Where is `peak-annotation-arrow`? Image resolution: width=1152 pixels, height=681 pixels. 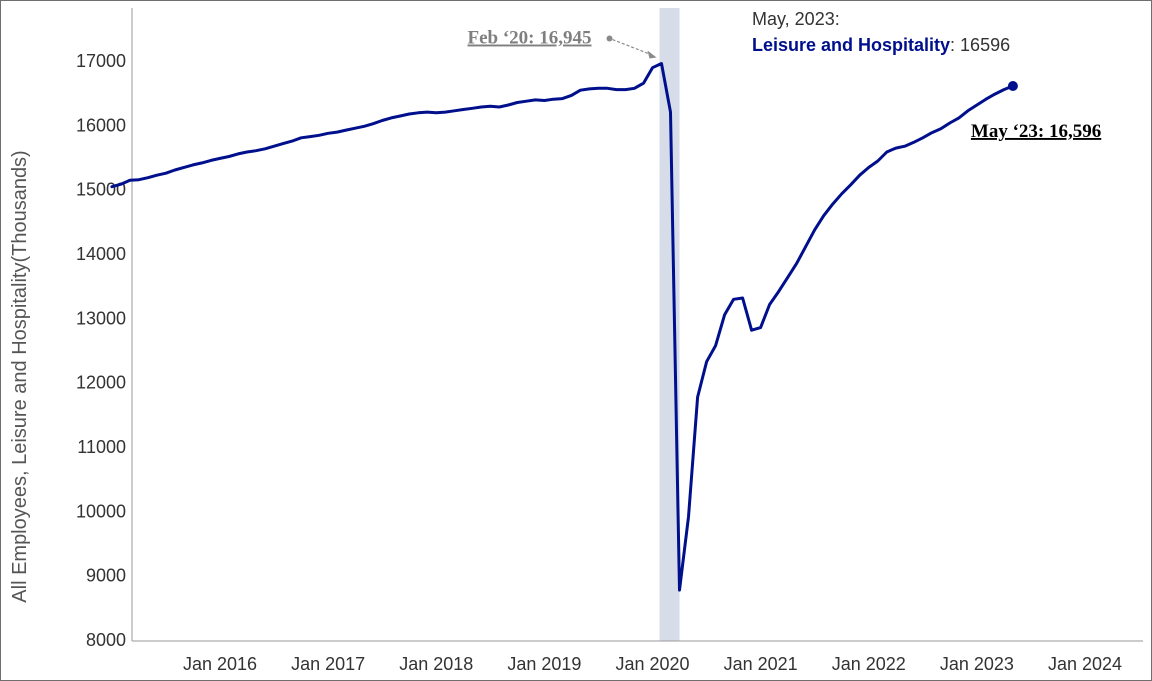
peak-annotation-arrow is located at coordinates (633, 47).